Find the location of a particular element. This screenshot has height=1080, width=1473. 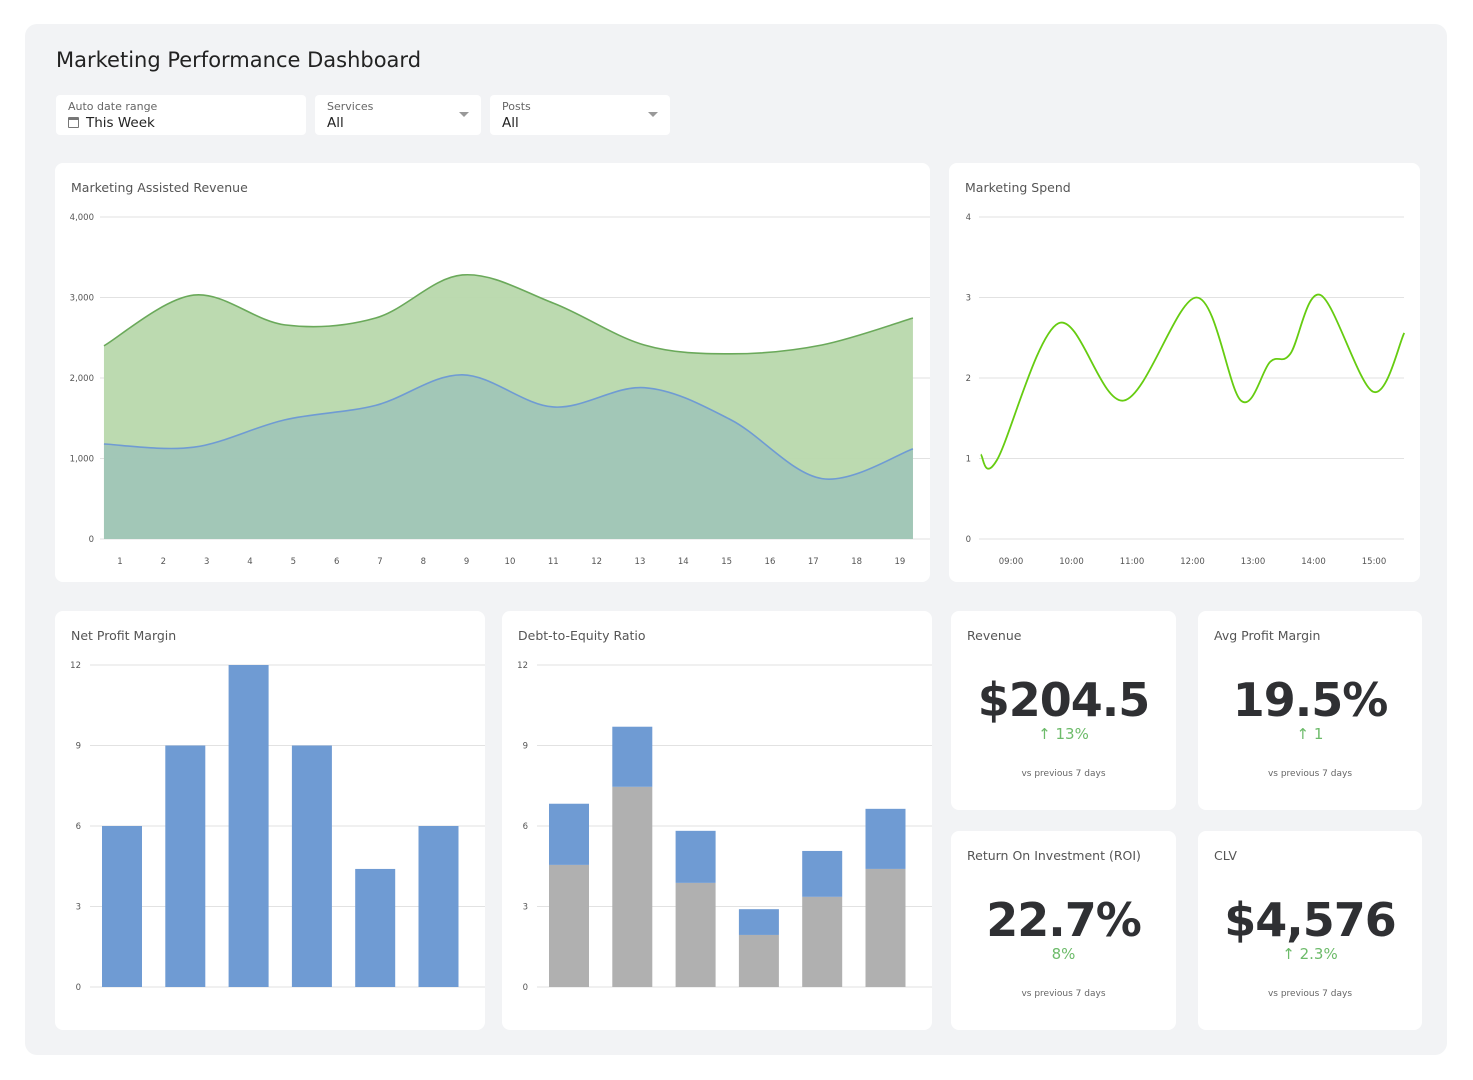

date-range-filter: Auto date range This Week is located at coordinates (181, 115).